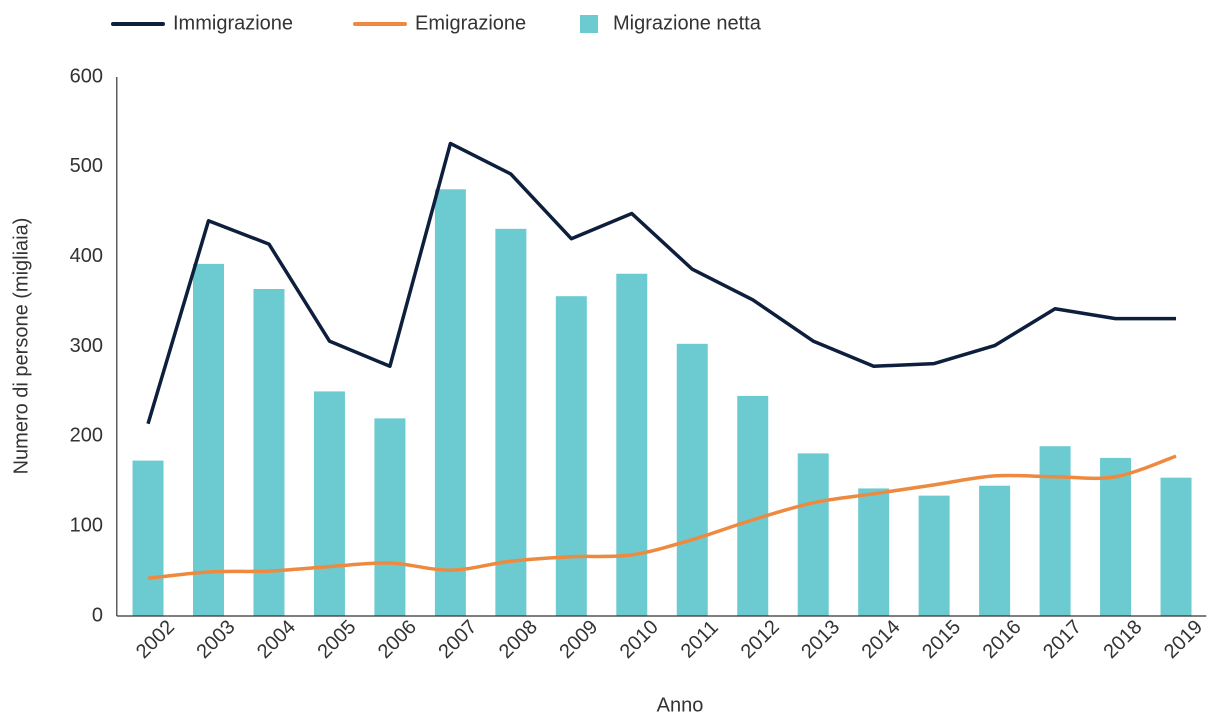 The image size is (1218, 718). What do you see at coordinates (397, 639) in the screenshot?
I see `x-tick-label: 2006` at bounding box center [397, 639].